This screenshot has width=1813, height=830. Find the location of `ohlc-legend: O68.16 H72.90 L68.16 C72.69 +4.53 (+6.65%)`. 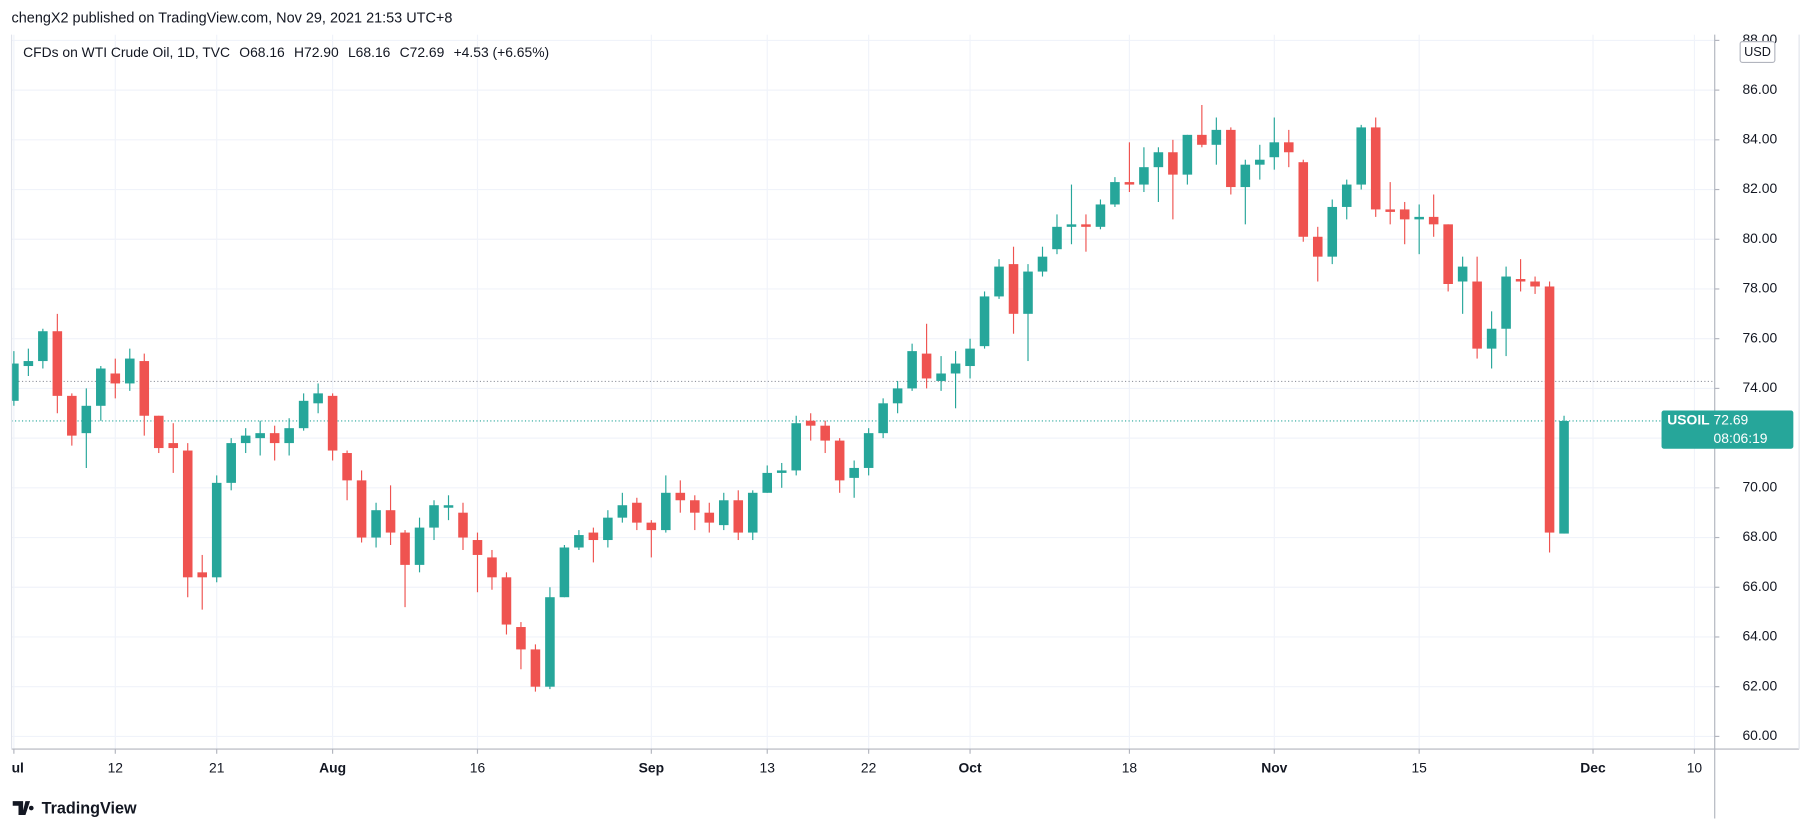

ohlc-legend: O68.16 H72.90 L68.16 C72.69 +4.53 (+6.65%) is located at coordinates (394, 52).